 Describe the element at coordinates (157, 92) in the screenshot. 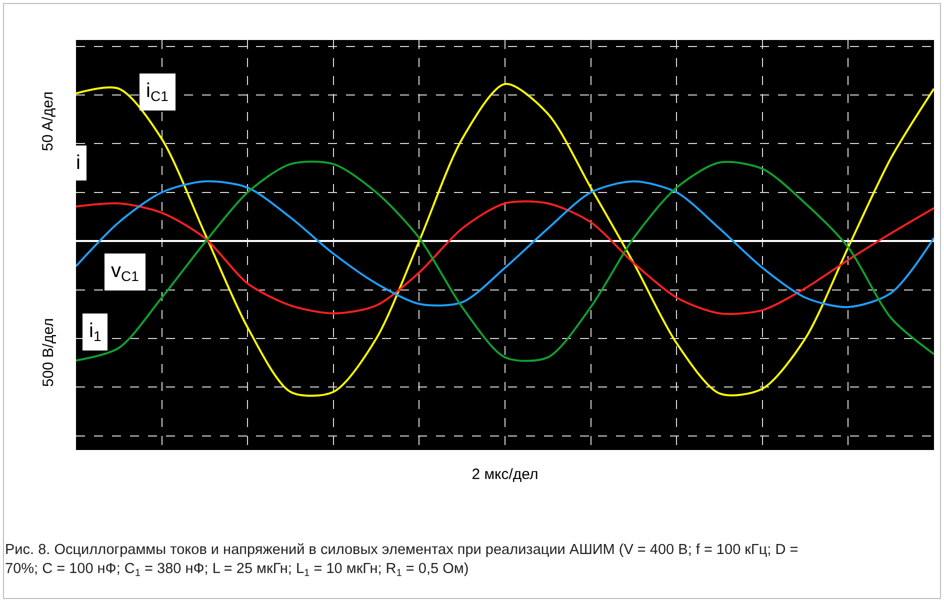

I see `series-label: i$_{C1}$` at that location.